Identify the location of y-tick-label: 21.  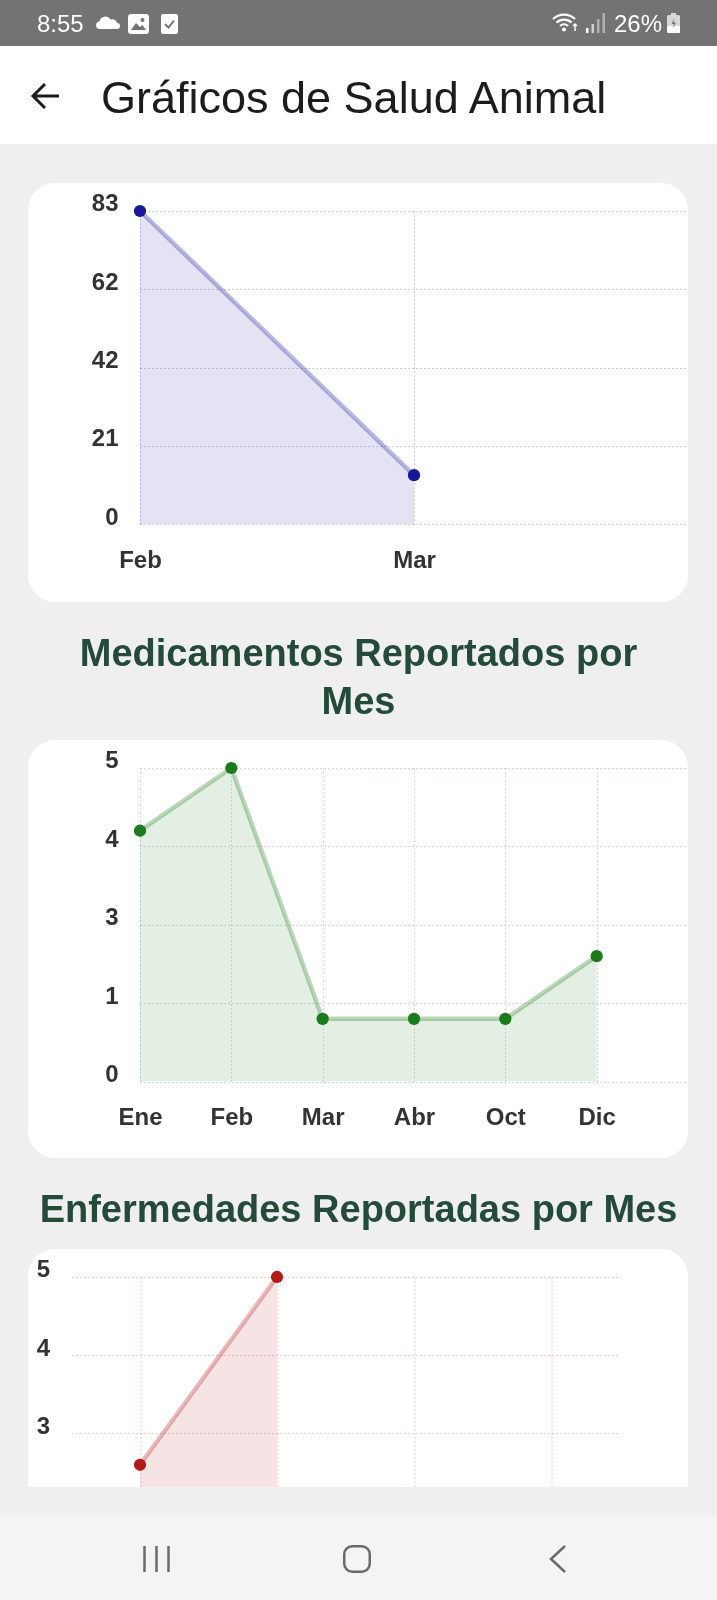
(105, 438).